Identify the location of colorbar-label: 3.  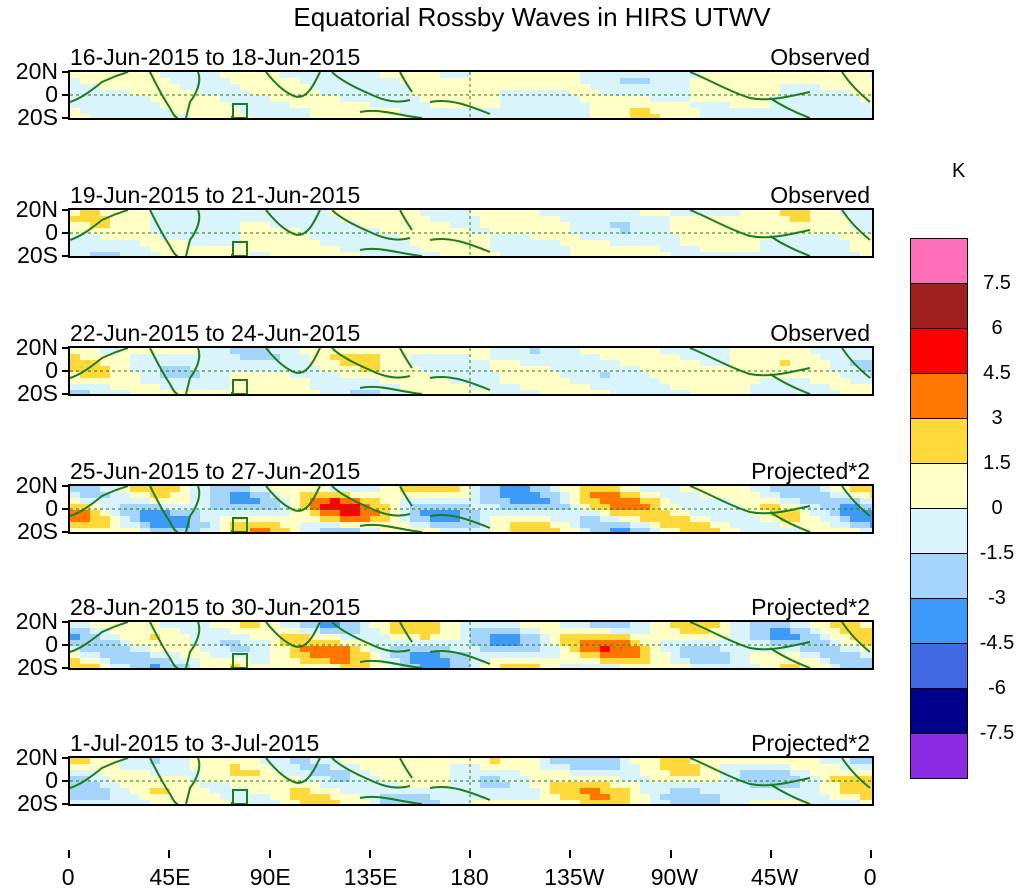
(997, 418).